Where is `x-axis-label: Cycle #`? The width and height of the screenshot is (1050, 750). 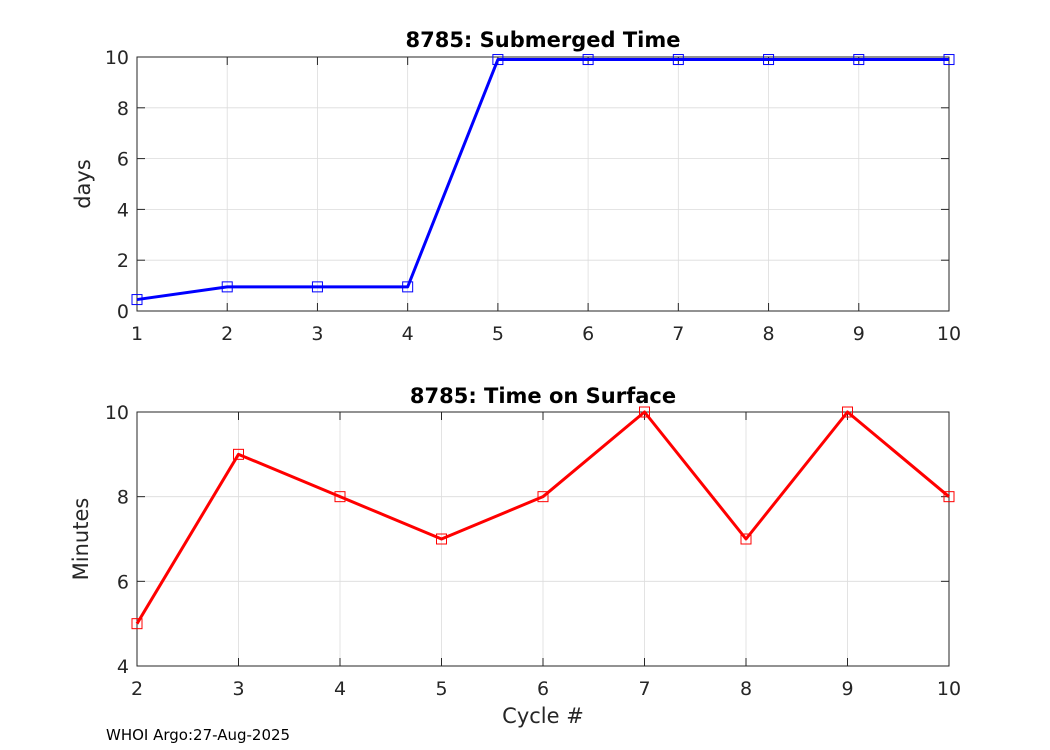 x-axis-label: Cycle # is located at coordinates (543, 716).